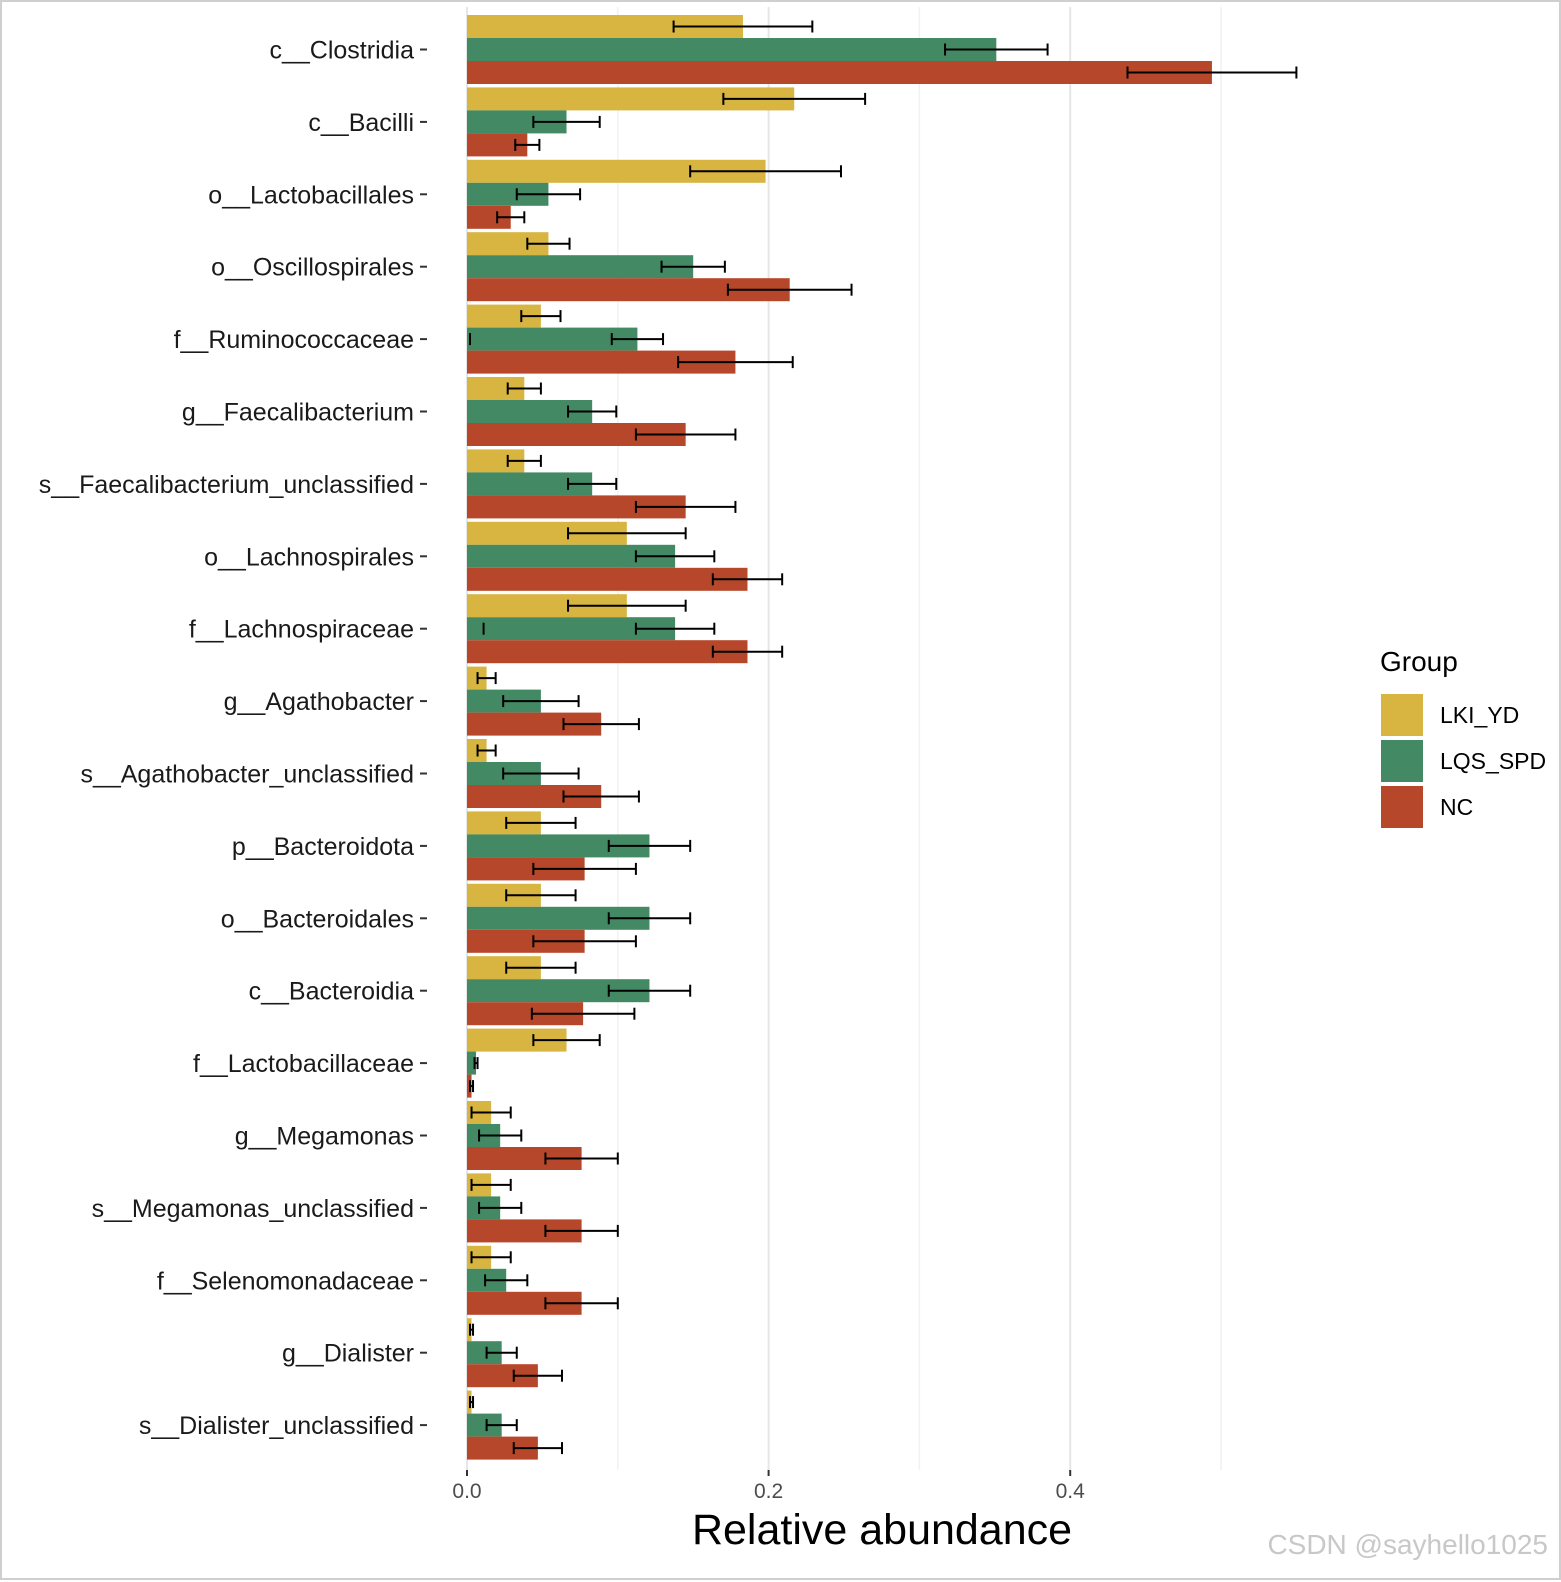 This screenshot has height=1582, width=1561. Describe the element at coordinates (1402, 715) in the screenshot. I see `legend-swatch-LKI_YD` at that location.